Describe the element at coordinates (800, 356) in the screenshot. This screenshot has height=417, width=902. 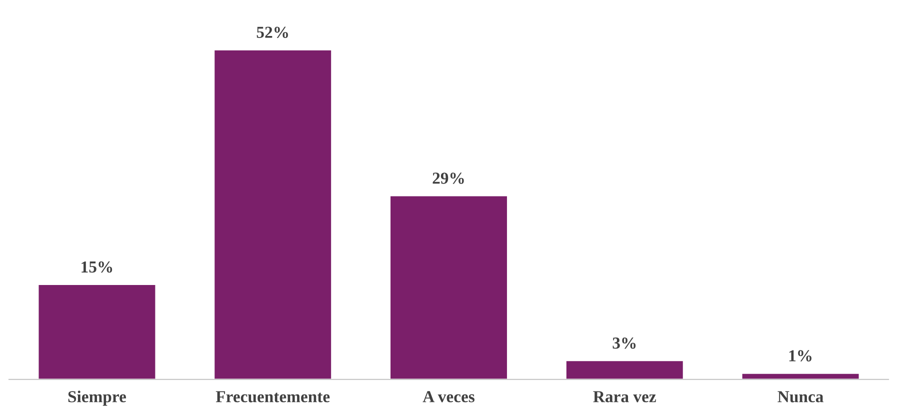
I see `data-label: 1%` at that location.